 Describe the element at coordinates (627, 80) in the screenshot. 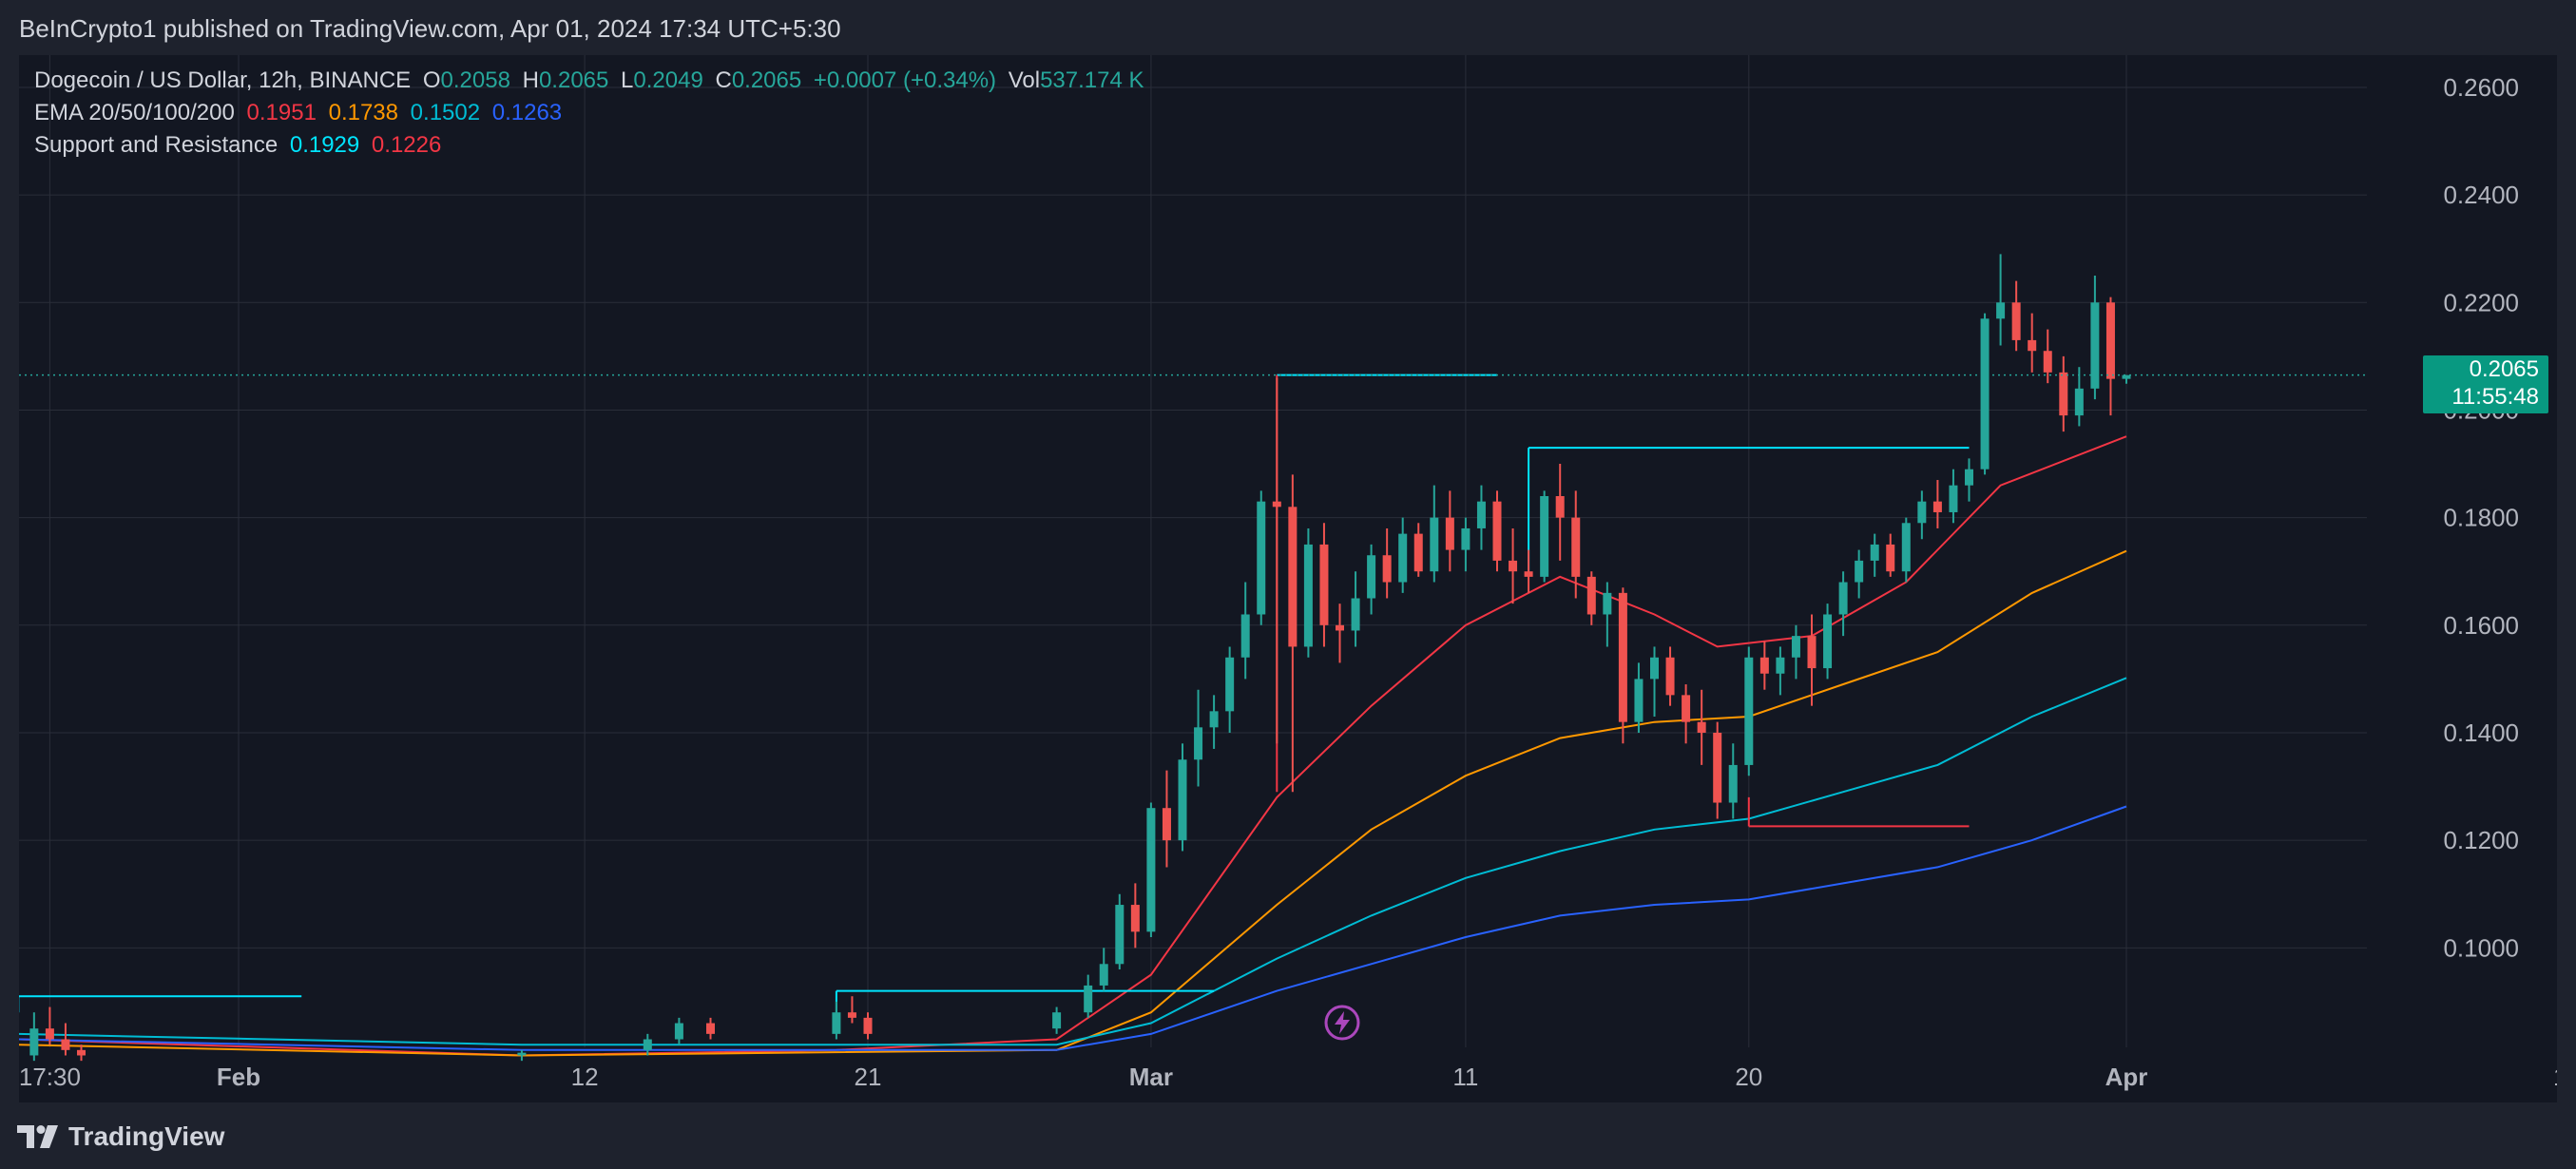

I see `legend-l-label: L` at that location.